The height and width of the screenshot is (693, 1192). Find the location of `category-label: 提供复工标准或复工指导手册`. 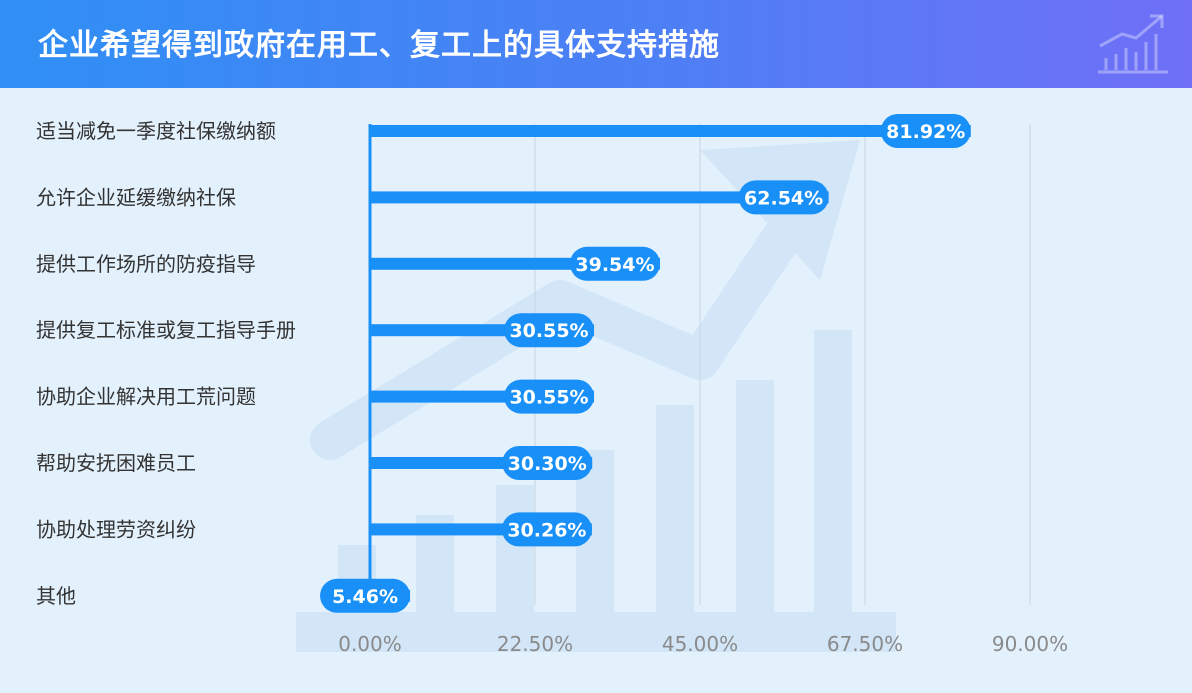

category-label: 提供复工标准或复工指导手册 is located at coordinates (166, 330).